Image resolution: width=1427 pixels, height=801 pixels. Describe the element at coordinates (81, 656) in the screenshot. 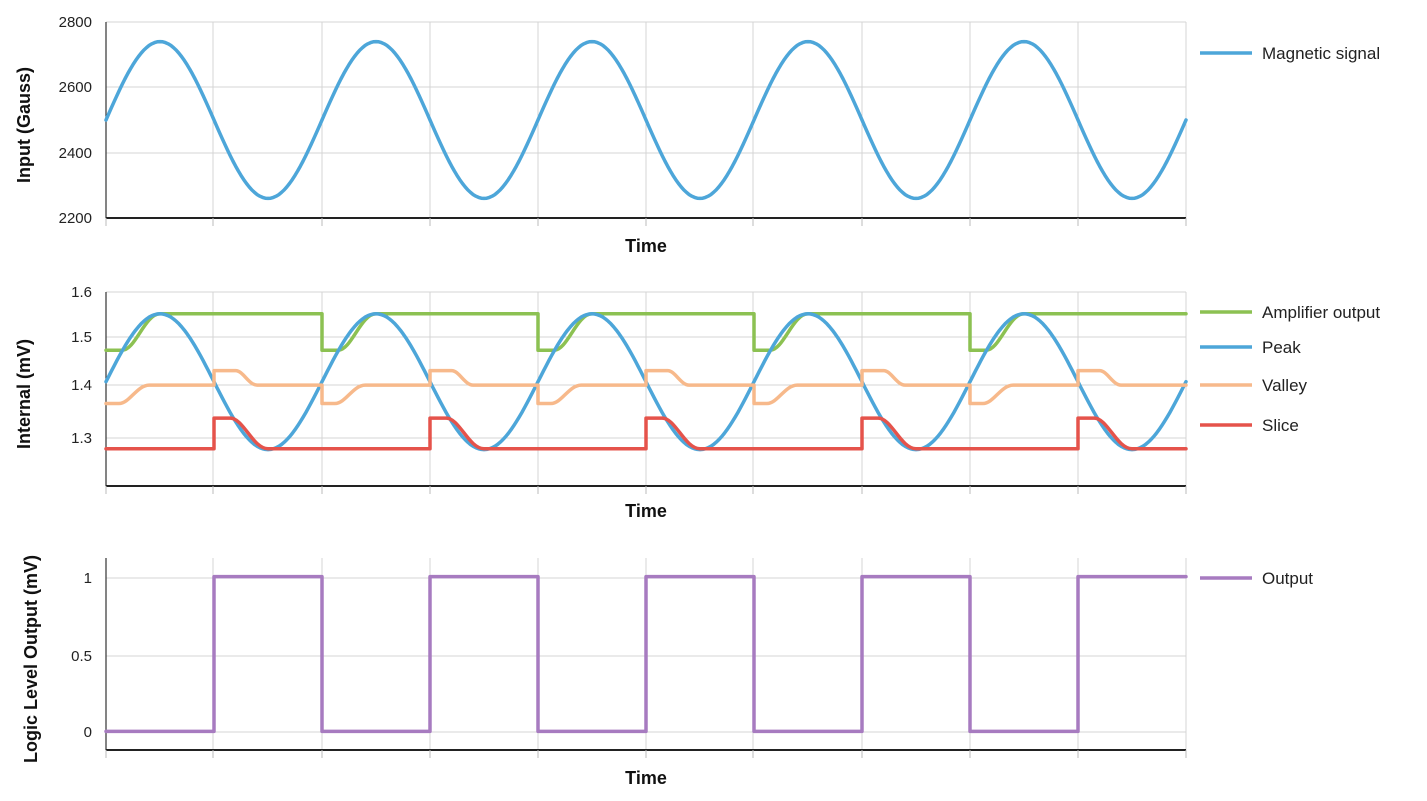

I see `y-tick-label: 0.5` at that location.